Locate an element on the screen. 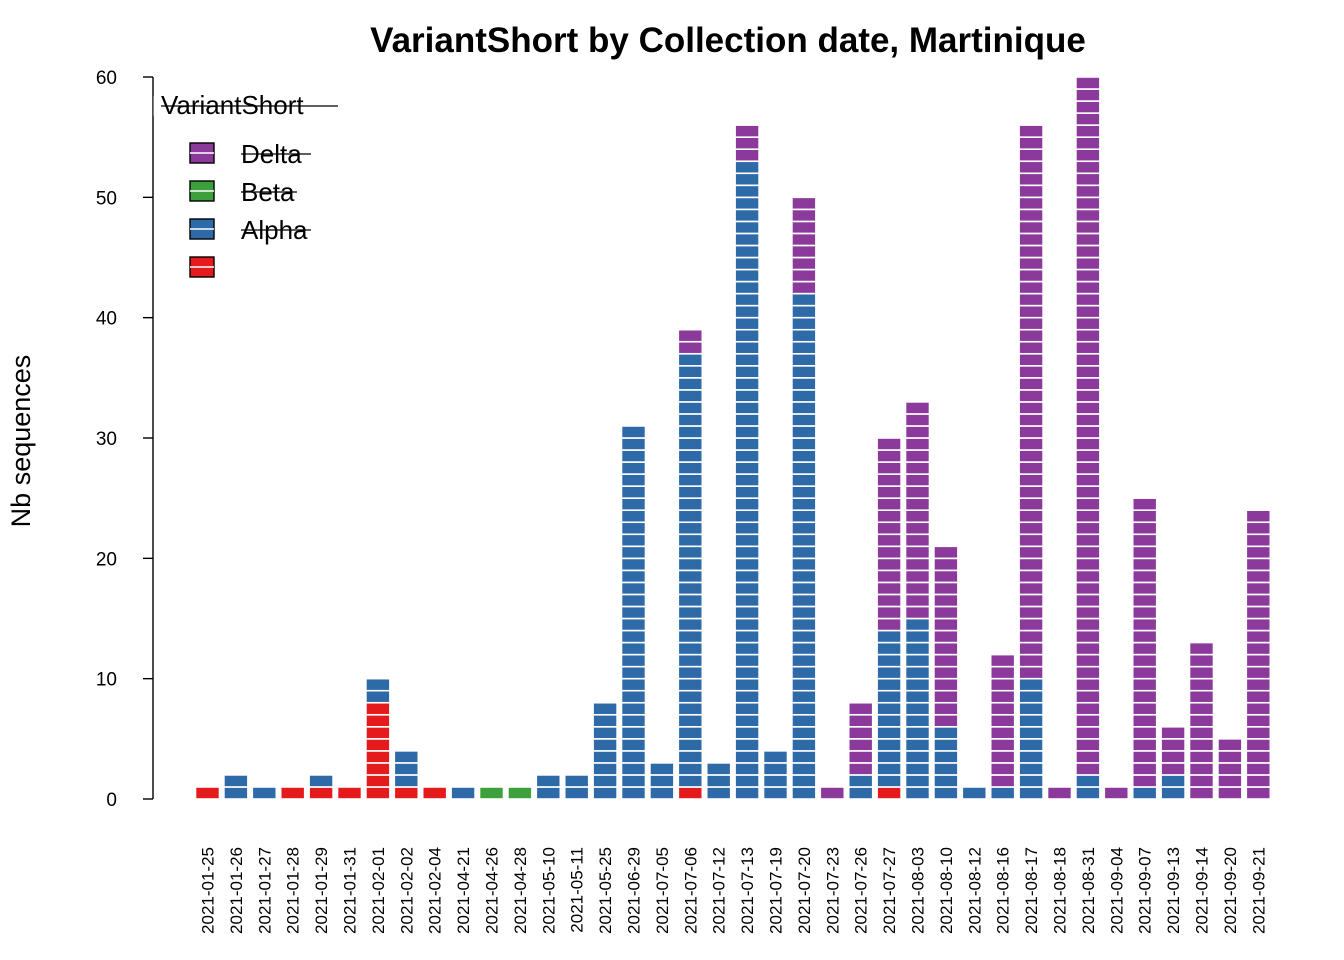 The height and width of the screenshot is (960, 1344). x-tick-label: 2021-02-02 is located at coordinates (406, 890).